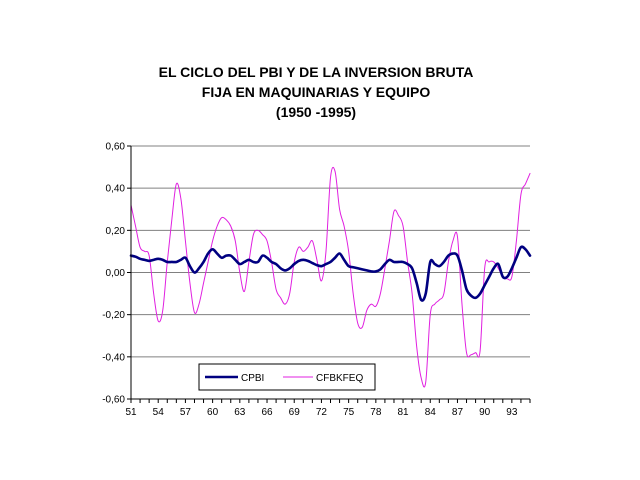 This screenshot has height=480, width=640. Describe the element at coordinates (287, 377) in the screenshot. I see `legend: CPBI CFBKFEQ` at that location.